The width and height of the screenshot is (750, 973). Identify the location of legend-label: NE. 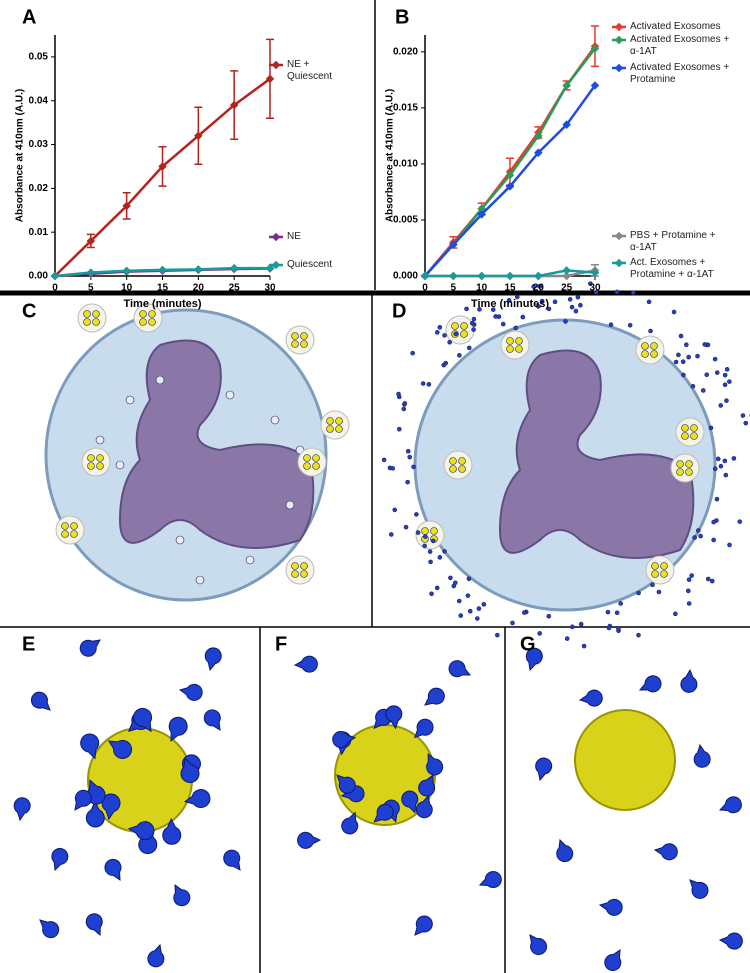
(294, 236).